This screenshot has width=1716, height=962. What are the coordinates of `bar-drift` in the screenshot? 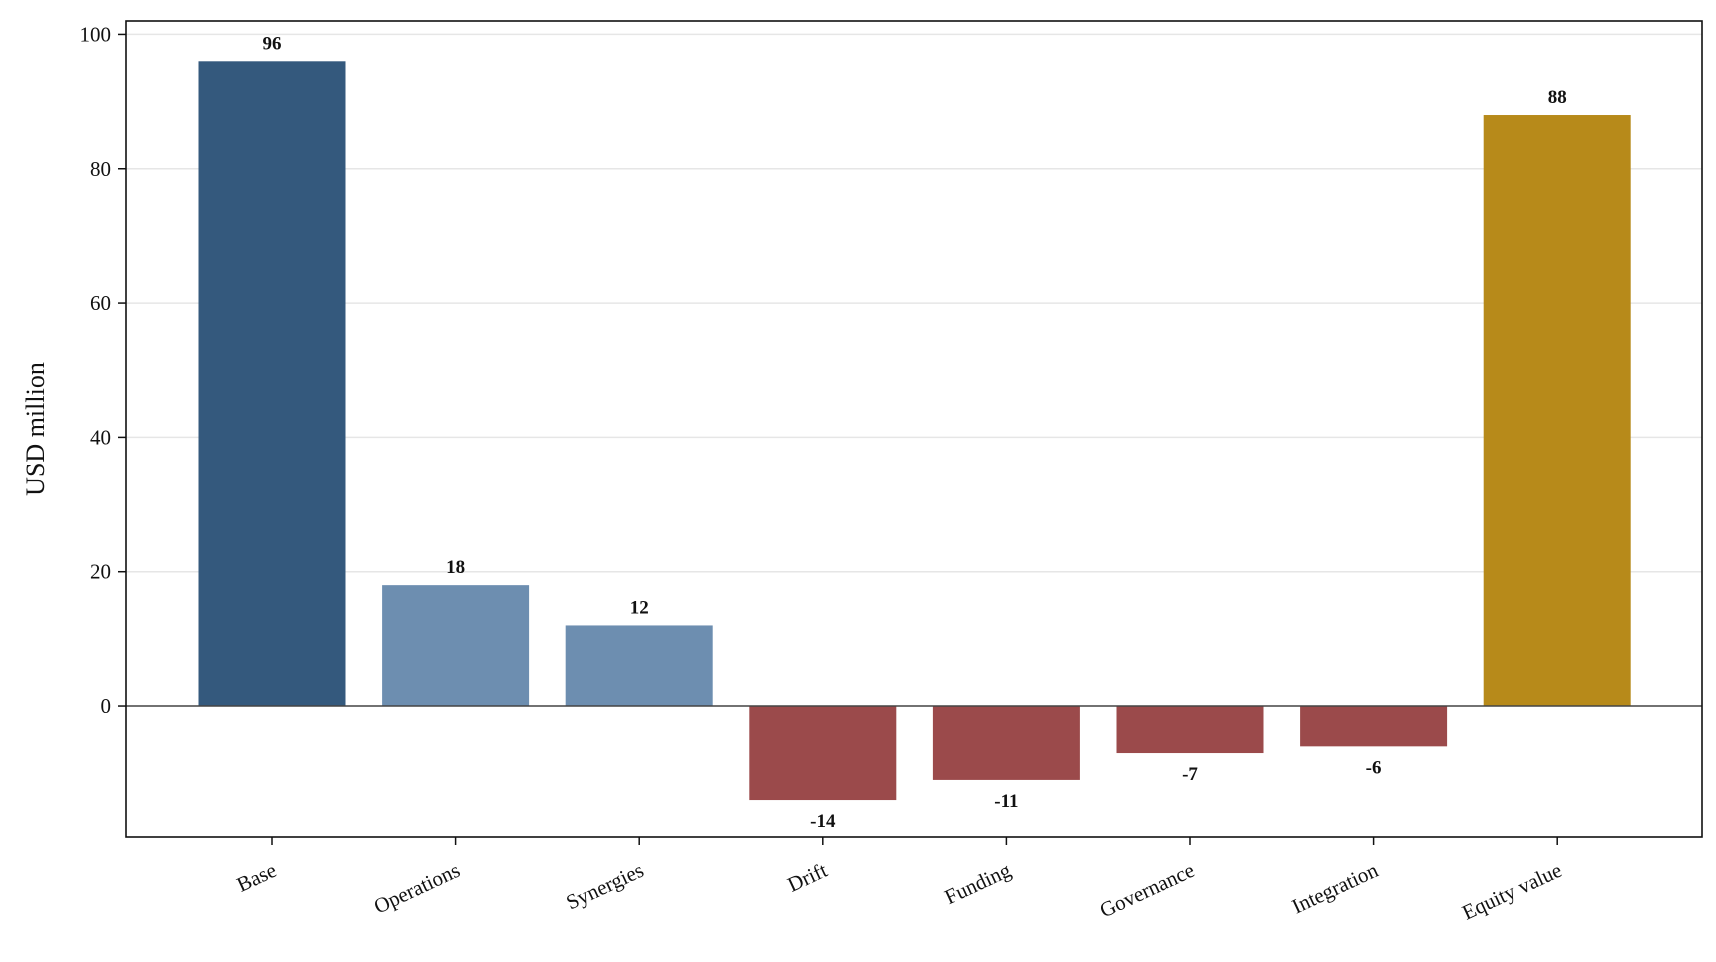 It's located at (823, 753).